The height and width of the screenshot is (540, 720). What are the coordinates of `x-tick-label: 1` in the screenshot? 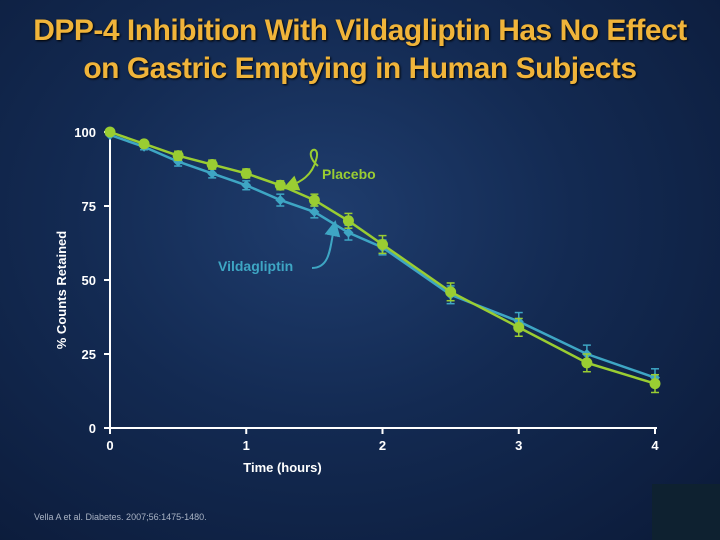 It's located at (246, 445).